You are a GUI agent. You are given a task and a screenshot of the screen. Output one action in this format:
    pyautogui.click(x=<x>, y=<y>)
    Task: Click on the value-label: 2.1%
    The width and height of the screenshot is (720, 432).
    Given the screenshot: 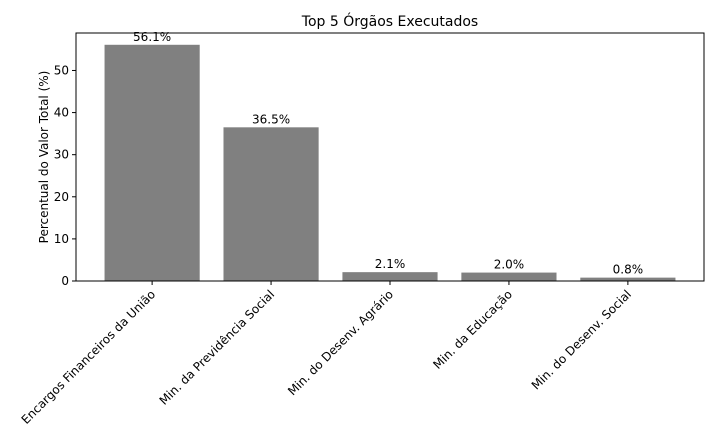 What is the action you would take?
    pyautogui.click(x=390, y=264)
    